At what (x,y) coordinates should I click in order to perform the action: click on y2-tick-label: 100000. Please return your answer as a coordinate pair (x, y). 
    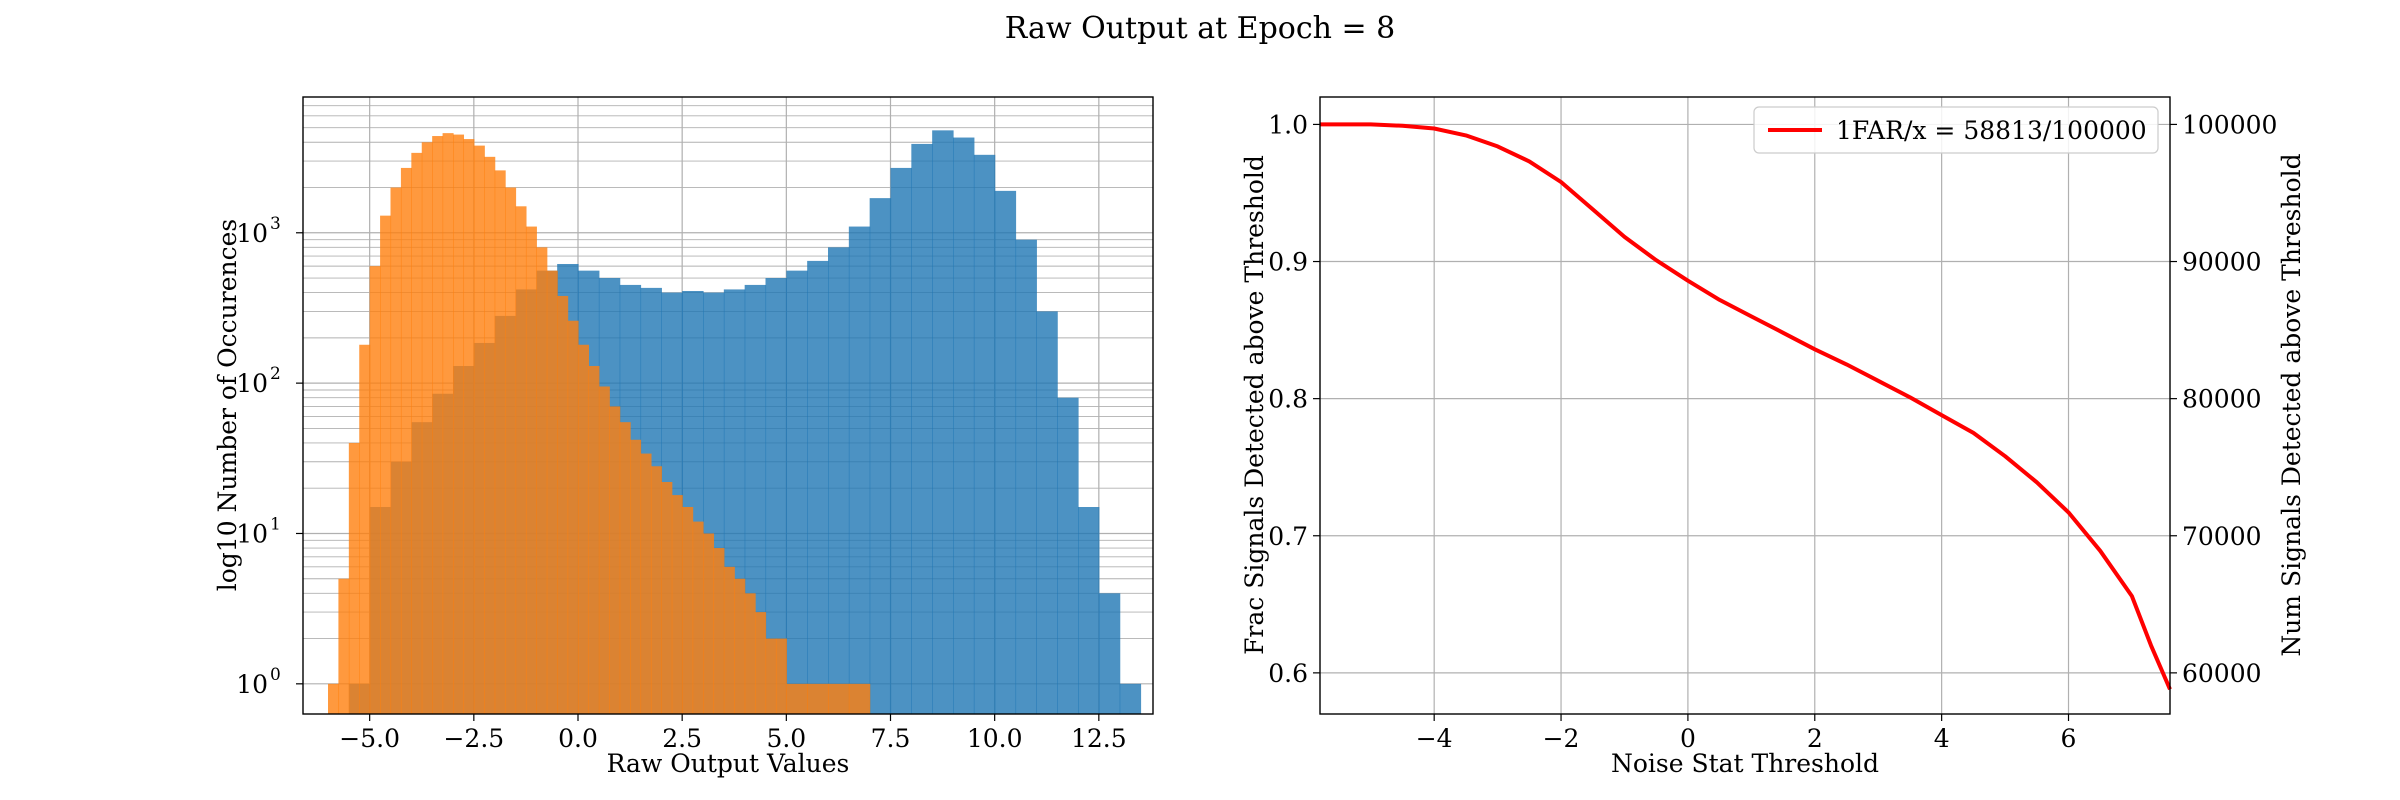
    Looking at the image, I should click on (2229, 124).